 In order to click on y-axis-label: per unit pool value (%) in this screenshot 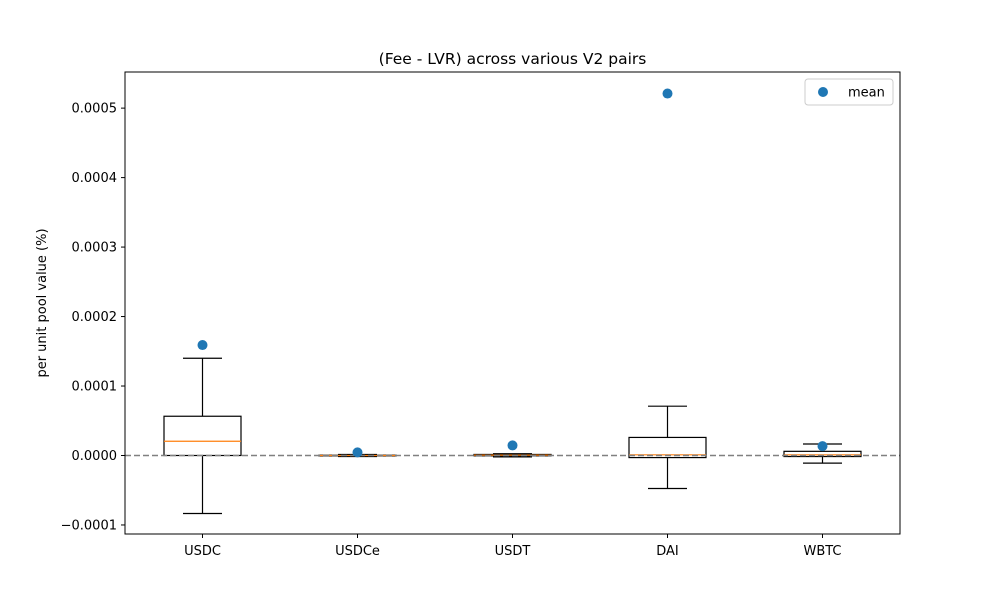, I will do `click(42, 302)`.